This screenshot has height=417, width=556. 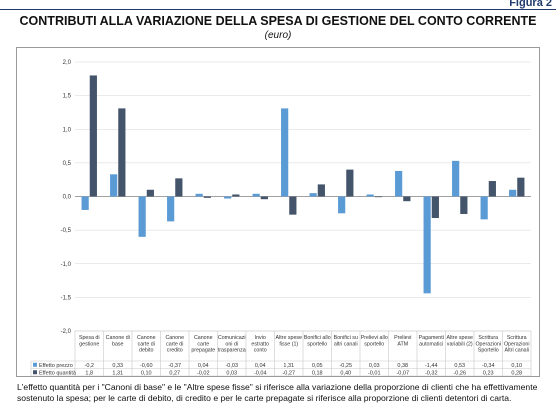 I want to click on category-label: Pagamenti, so click(x=431, y=338).